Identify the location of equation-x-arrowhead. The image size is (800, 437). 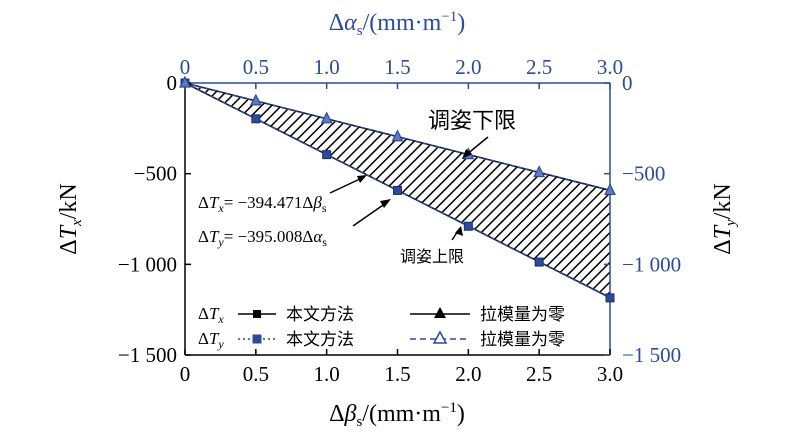
(362, 179).